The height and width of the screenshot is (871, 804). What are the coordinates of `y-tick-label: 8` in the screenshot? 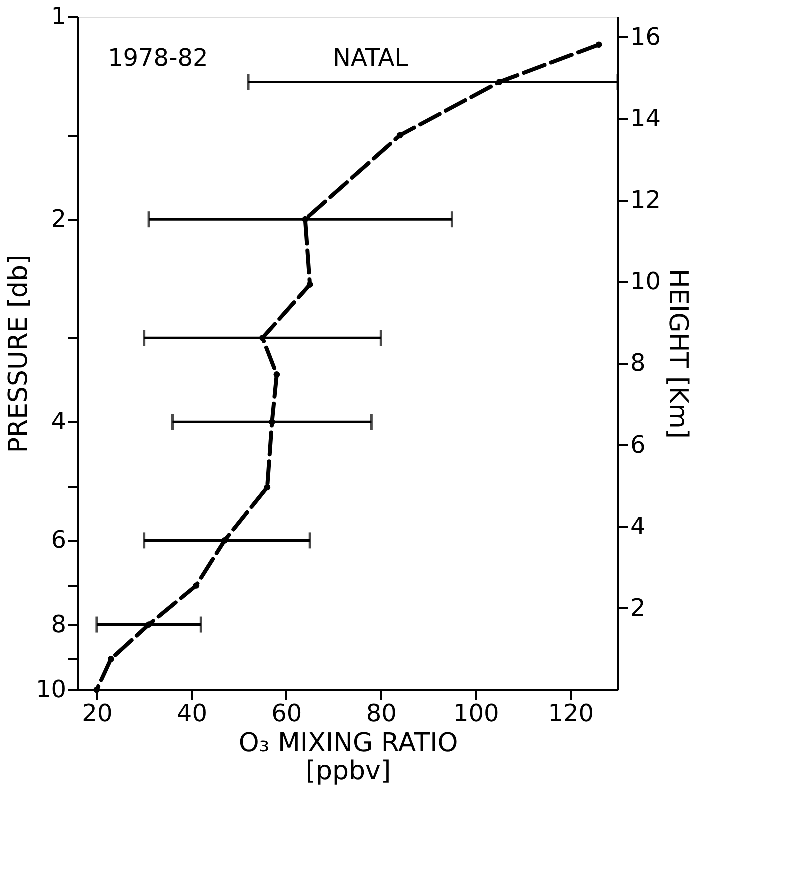 It's located at (58, 624).